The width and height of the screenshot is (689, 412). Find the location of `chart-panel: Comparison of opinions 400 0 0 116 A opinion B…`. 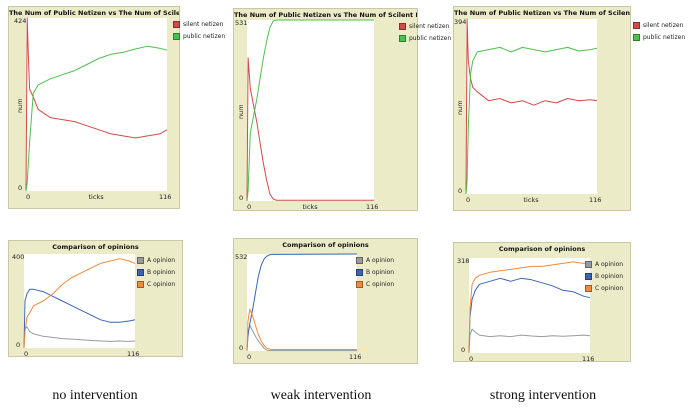

chart-panel: Comparison of opinions 400 0 0 116 A opinion B… is located at coordinates (95, 299).